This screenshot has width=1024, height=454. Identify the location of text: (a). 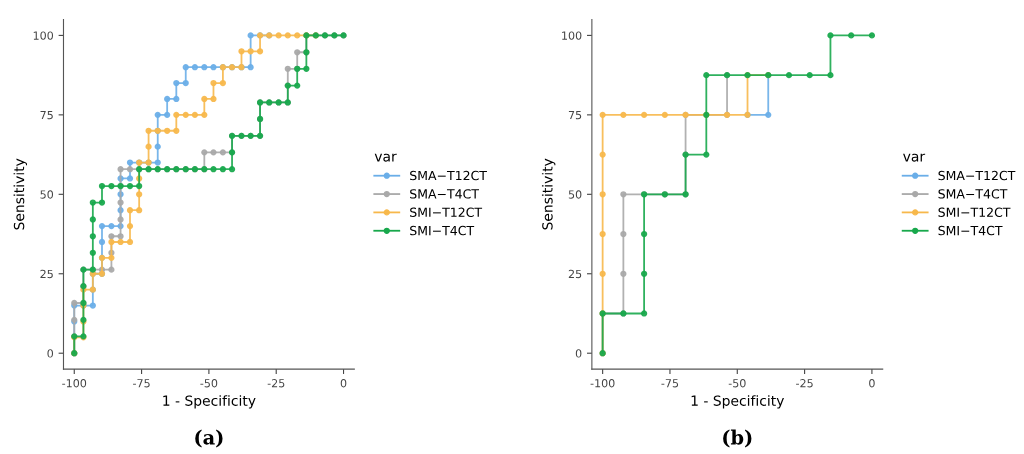
(209, 438).